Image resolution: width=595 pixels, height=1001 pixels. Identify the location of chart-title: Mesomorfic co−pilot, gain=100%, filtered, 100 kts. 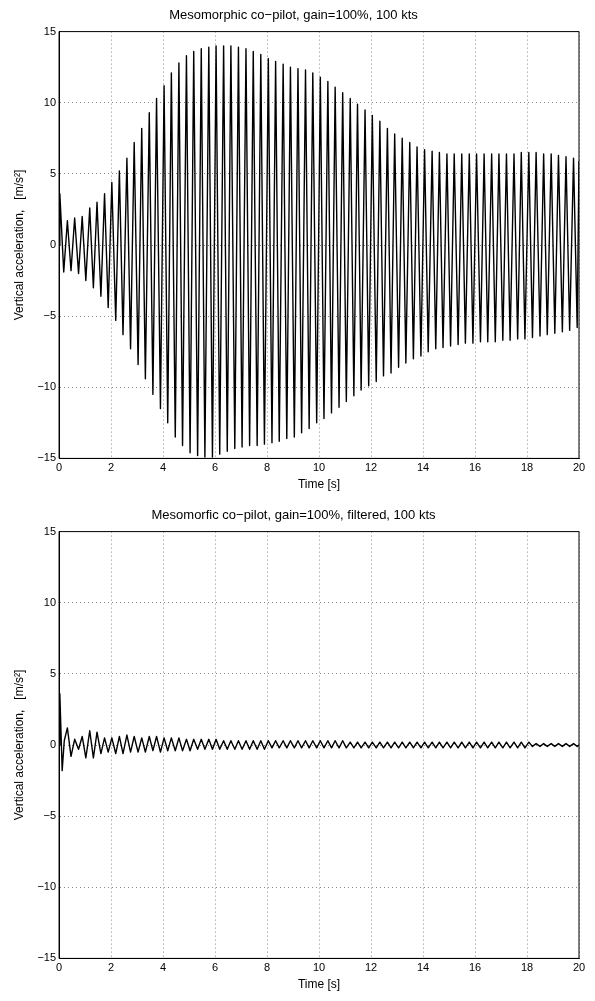
(293, 515).